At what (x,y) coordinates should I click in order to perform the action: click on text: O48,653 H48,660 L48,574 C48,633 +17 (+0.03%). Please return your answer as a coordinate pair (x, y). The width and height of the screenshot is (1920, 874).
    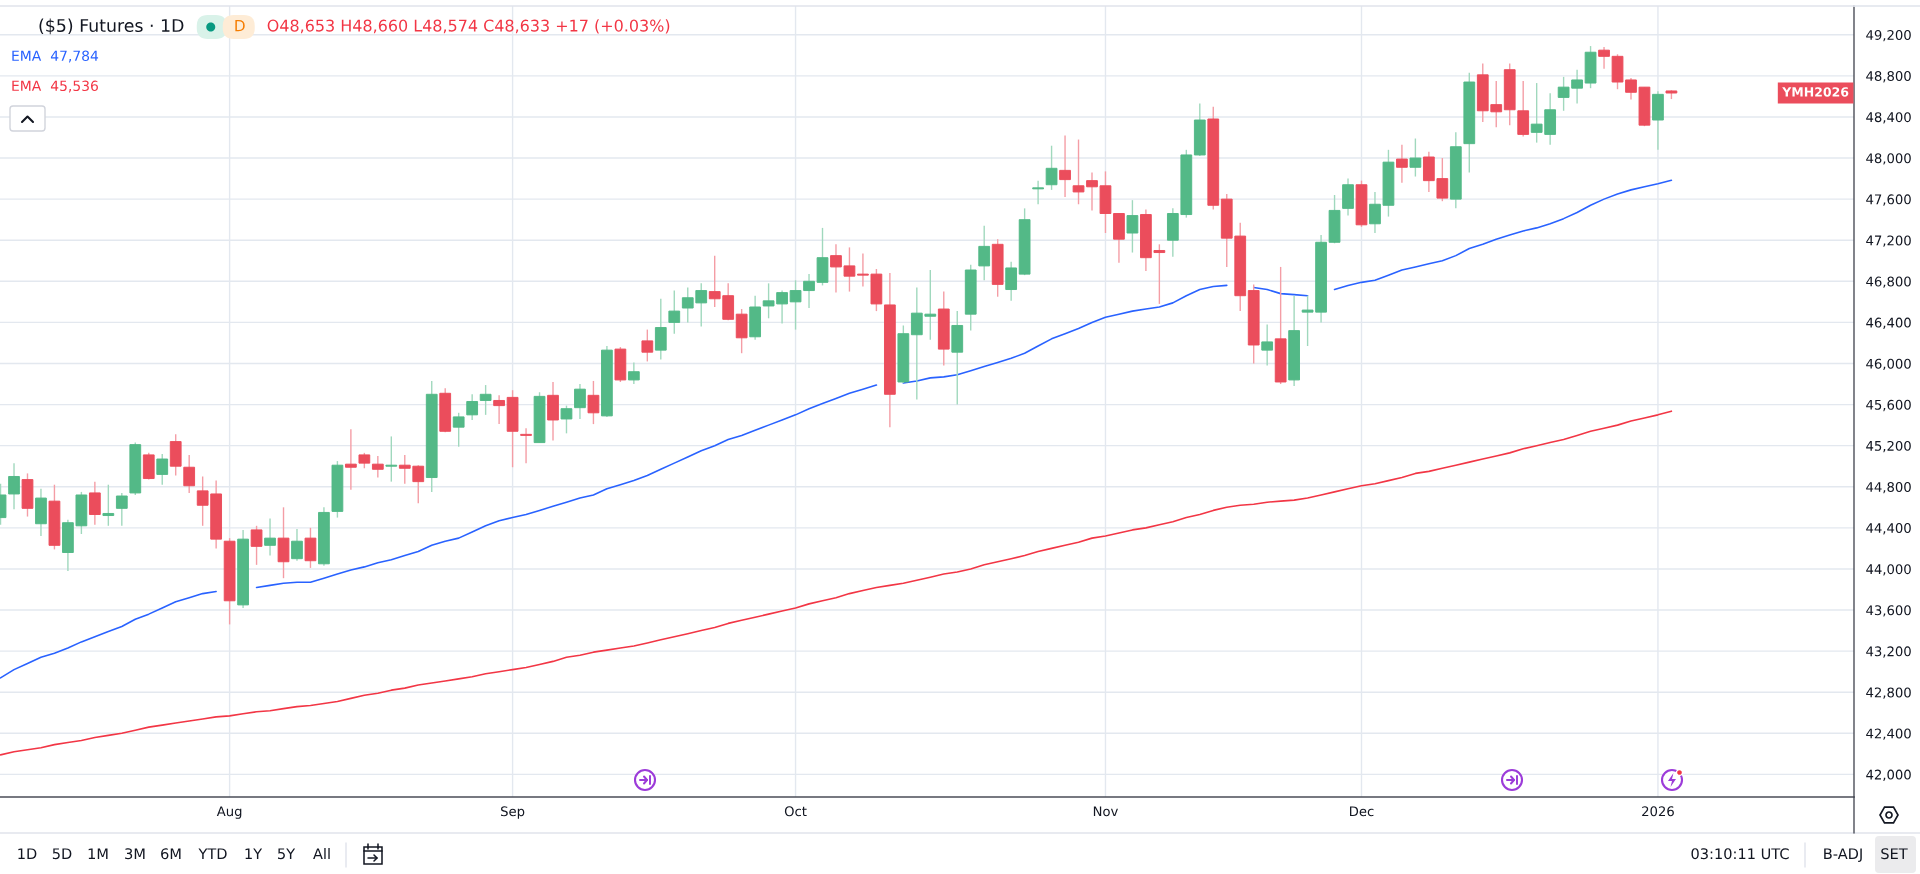
    Looking at the image, I should click on (468, 26).